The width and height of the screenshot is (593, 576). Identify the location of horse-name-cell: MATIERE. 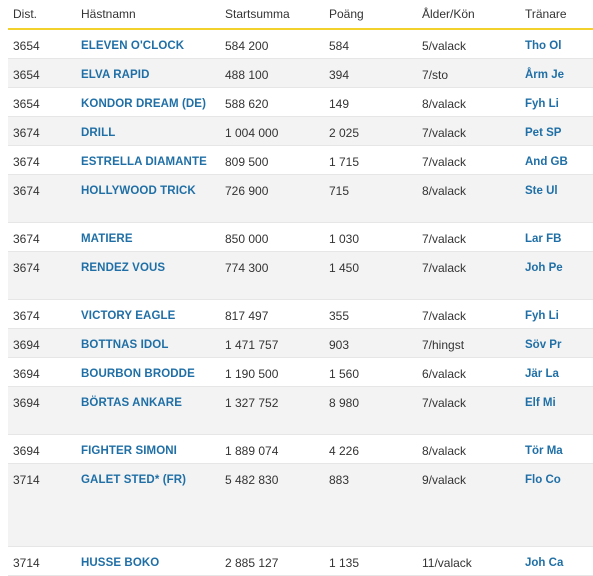
(148, 237).